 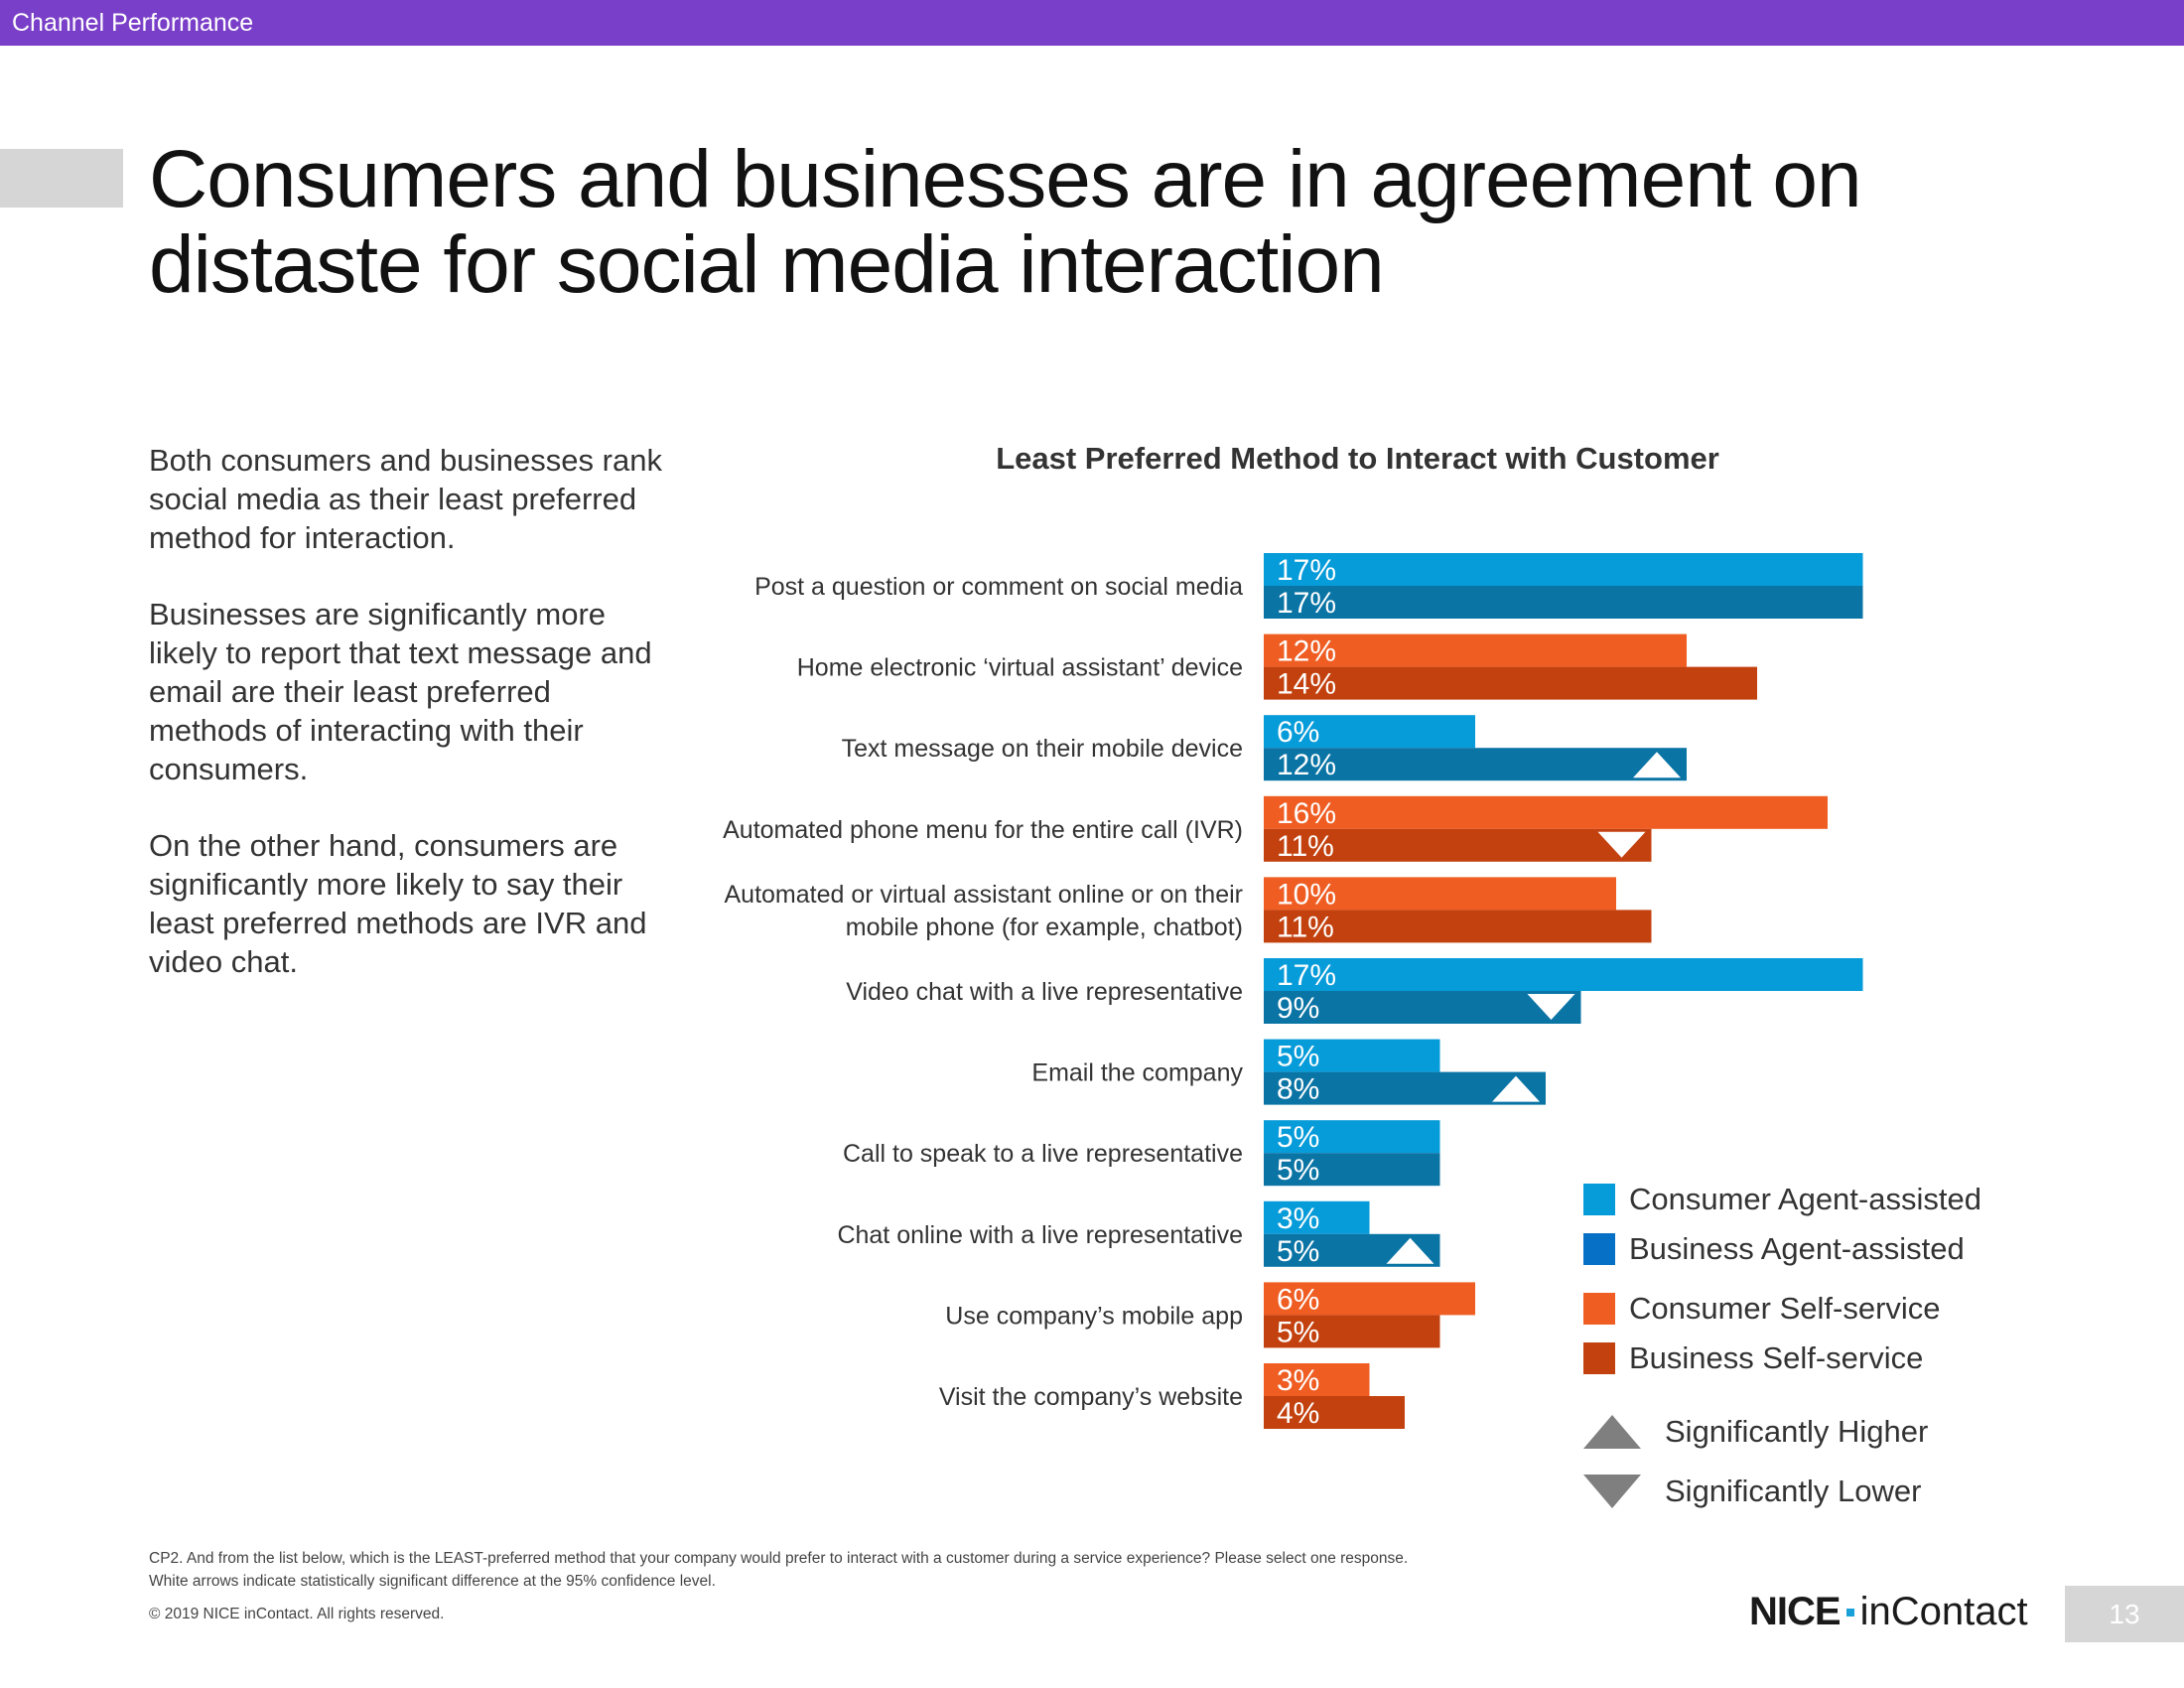 What do you see at coordinates (1040, 1235) in the screenshot?
I see `category-label: Chat online with a live representative` at bounding box center [1040, 1235].